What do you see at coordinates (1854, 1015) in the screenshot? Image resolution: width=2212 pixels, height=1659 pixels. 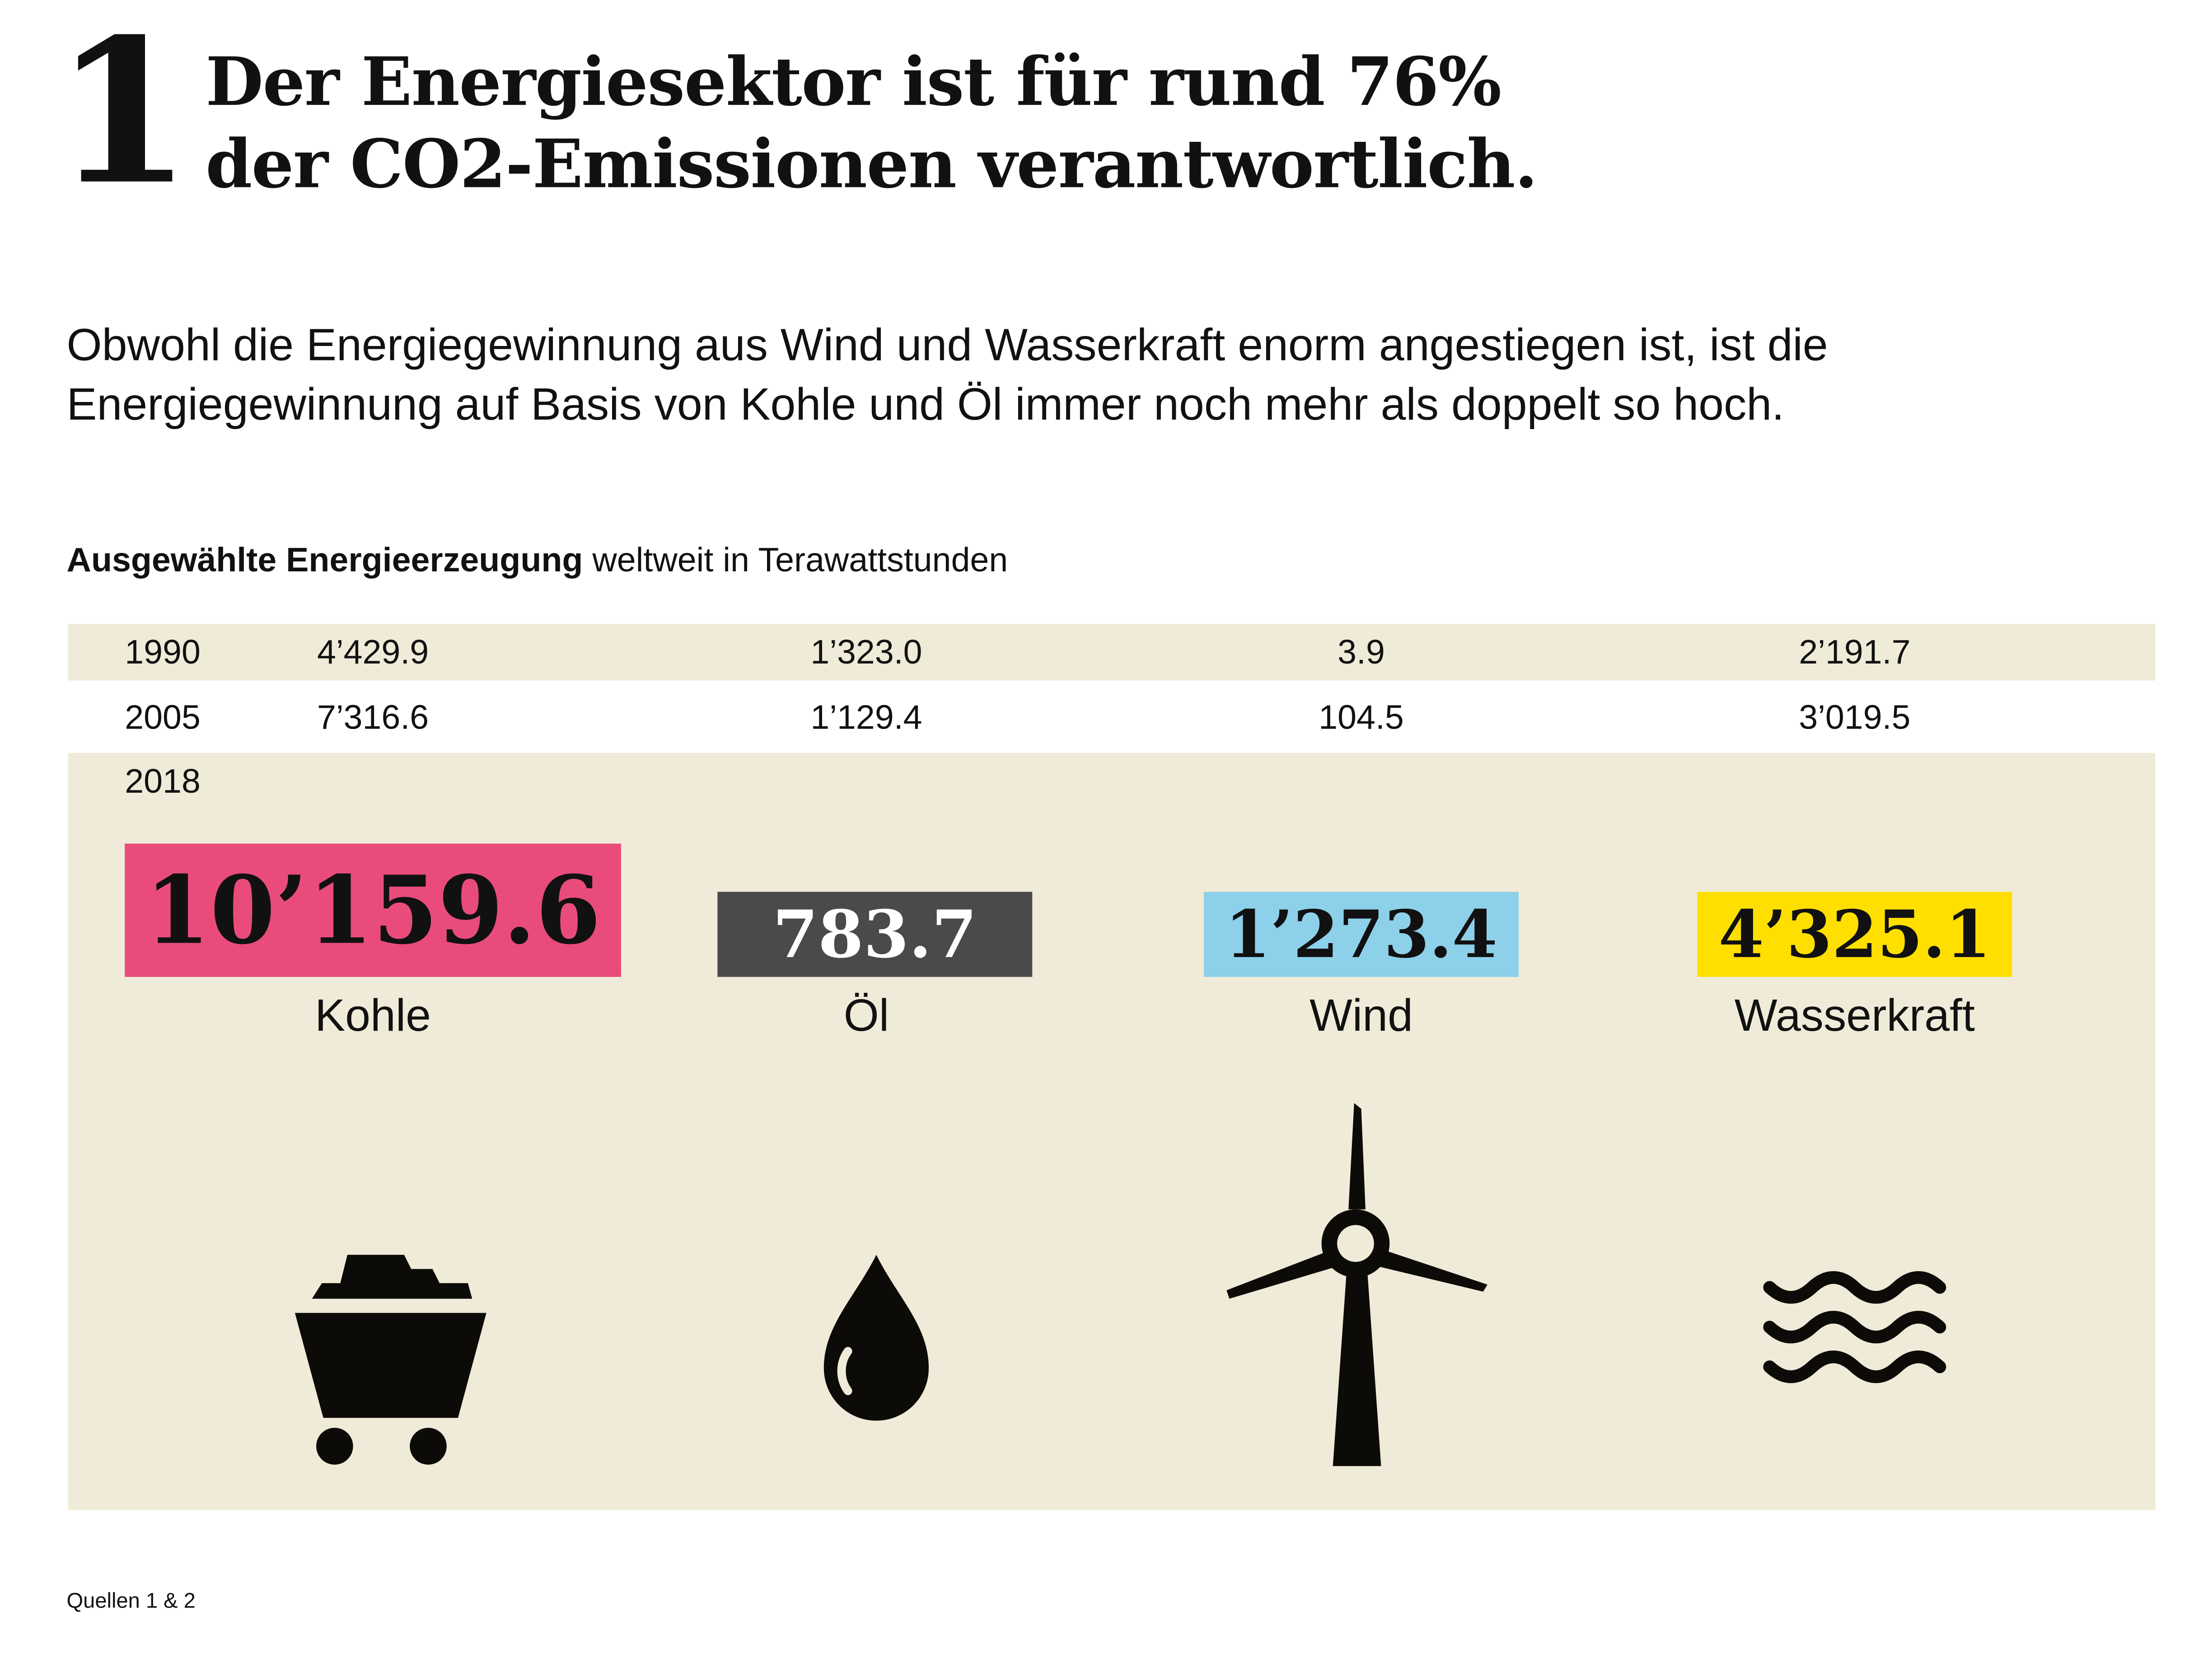 I see `label-wasserkraft: Wasserkraft` at bounding box center [1854, 1015].